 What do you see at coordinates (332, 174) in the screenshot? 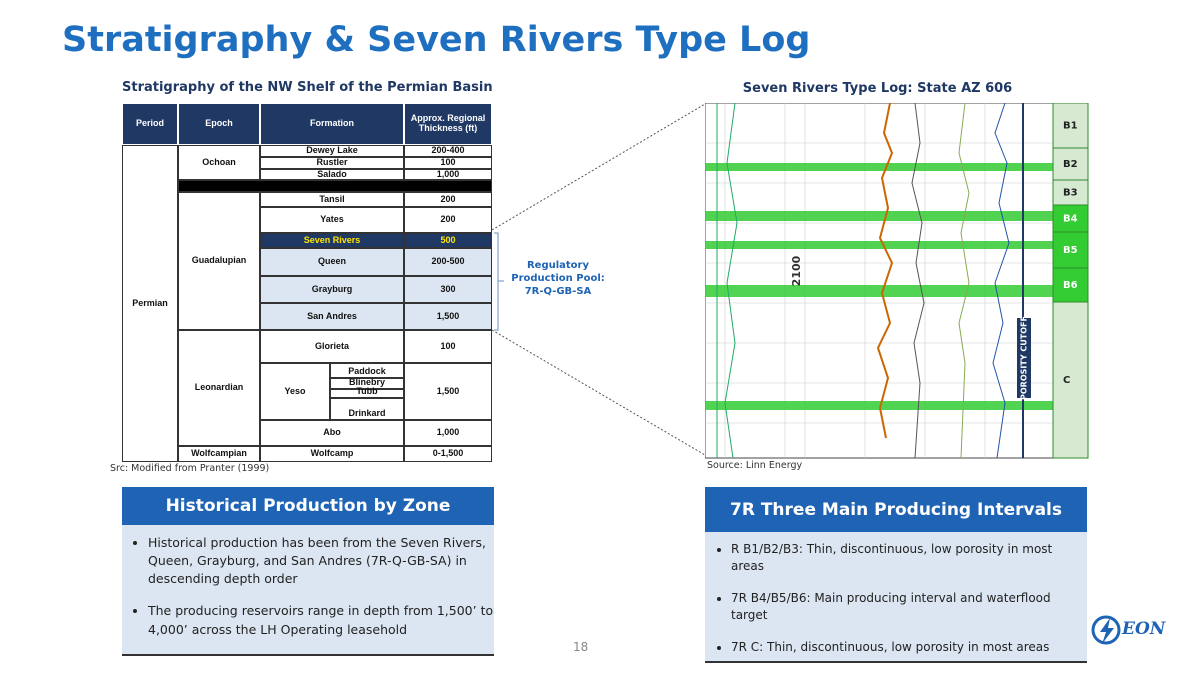
I see `formation-cell: Salado` at bounding box center [332, 174].